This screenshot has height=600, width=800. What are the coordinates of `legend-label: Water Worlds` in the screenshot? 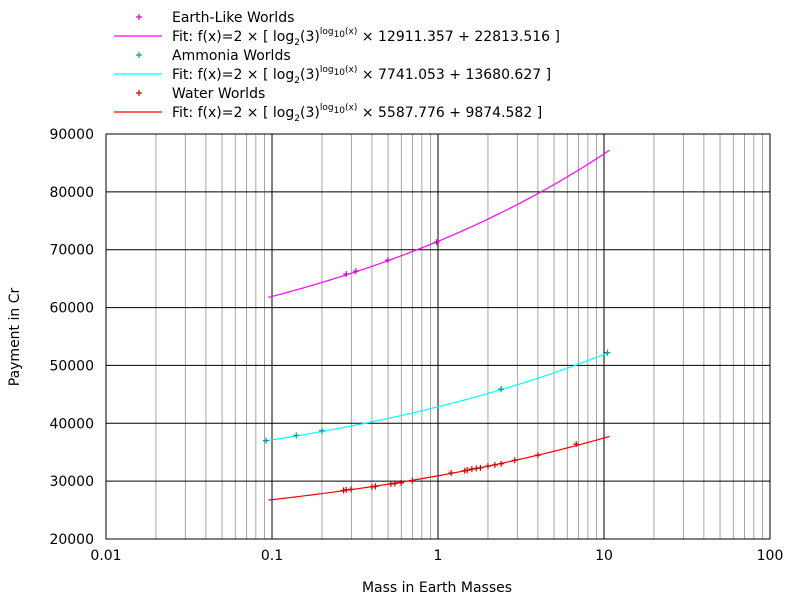 It's located at (218, 94).